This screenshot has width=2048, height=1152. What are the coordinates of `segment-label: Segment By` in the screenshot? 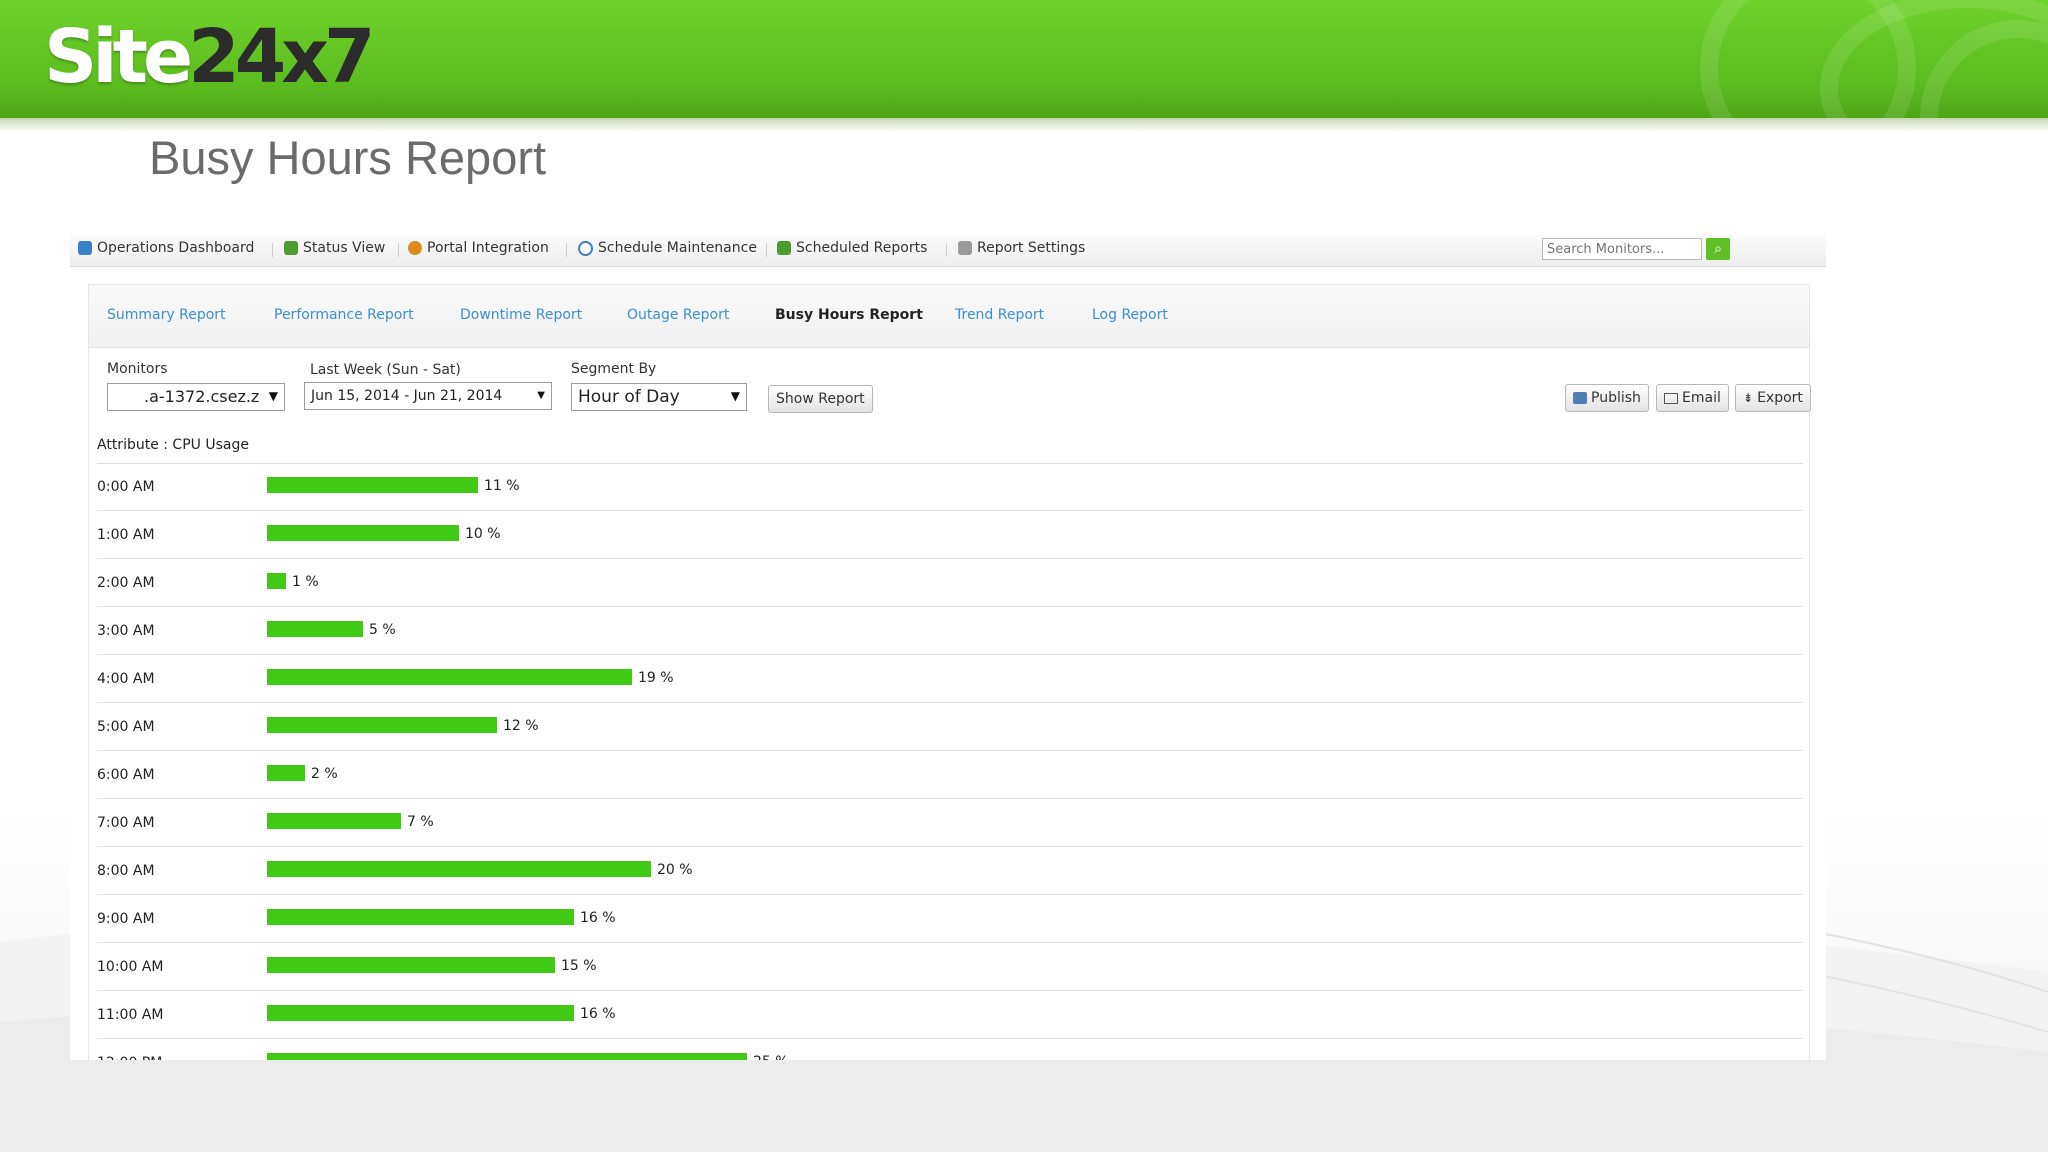 It's located at (614, 369).